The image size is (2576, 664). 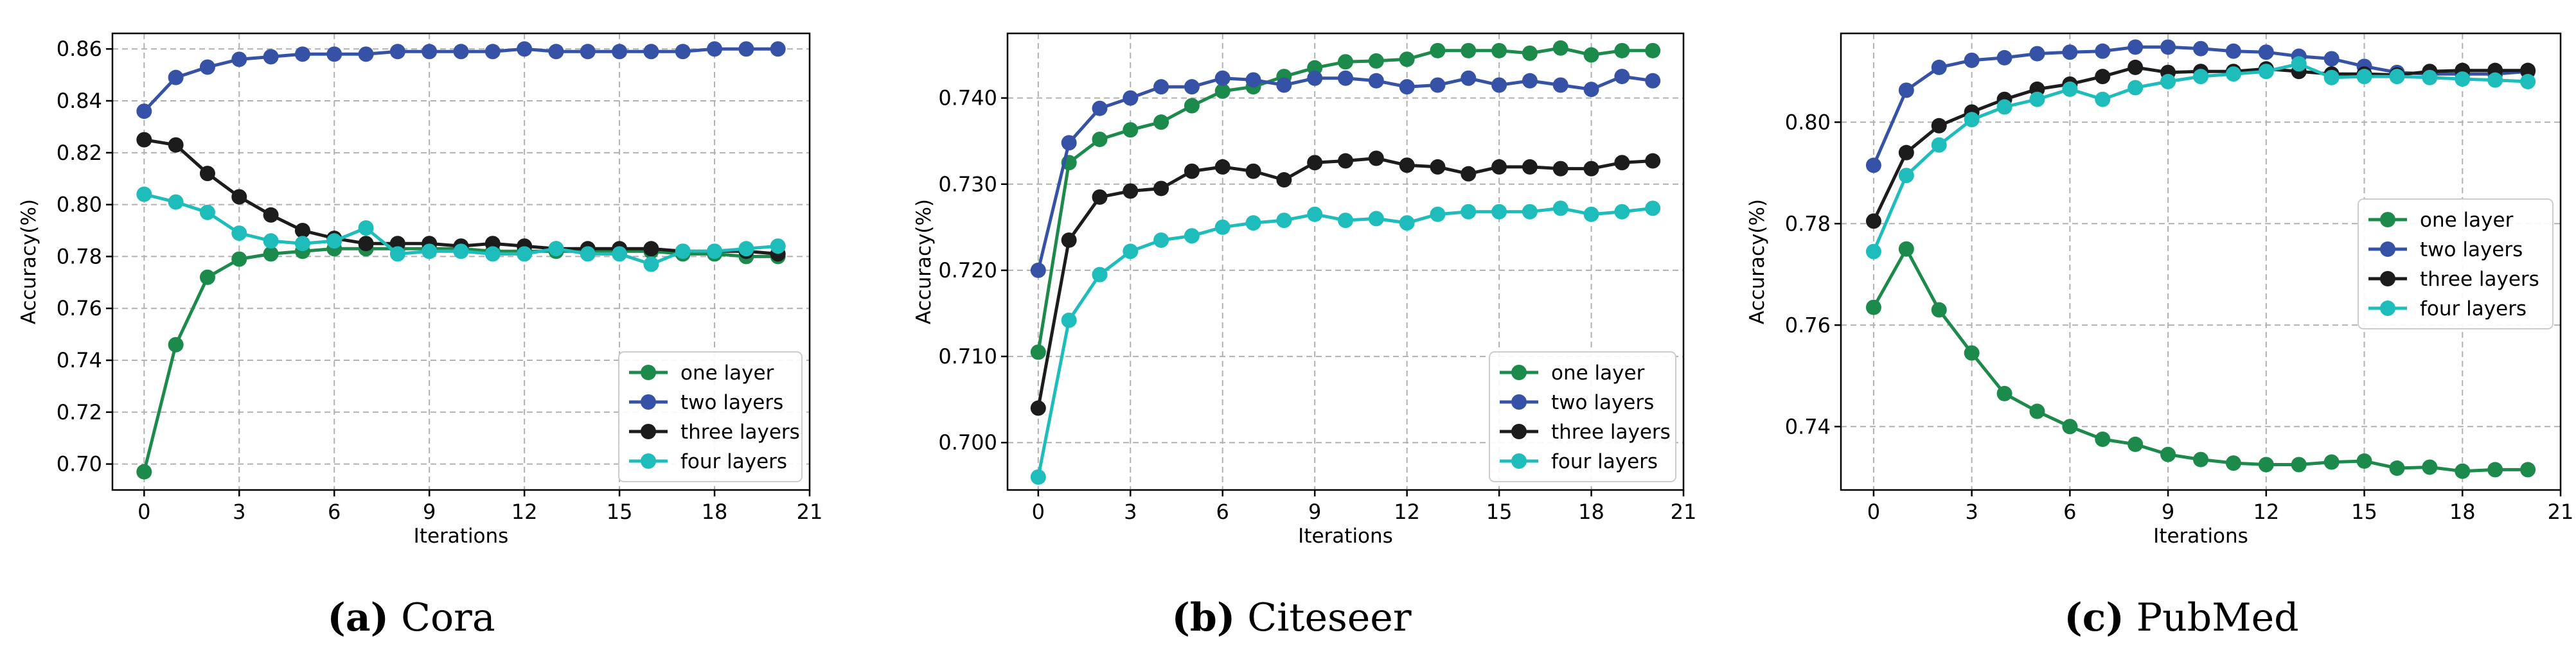 What do you see at coordinates (968, 442) in the screenshot?
I see `y-tick-label: 0.700` at bounding box center [968, 442].